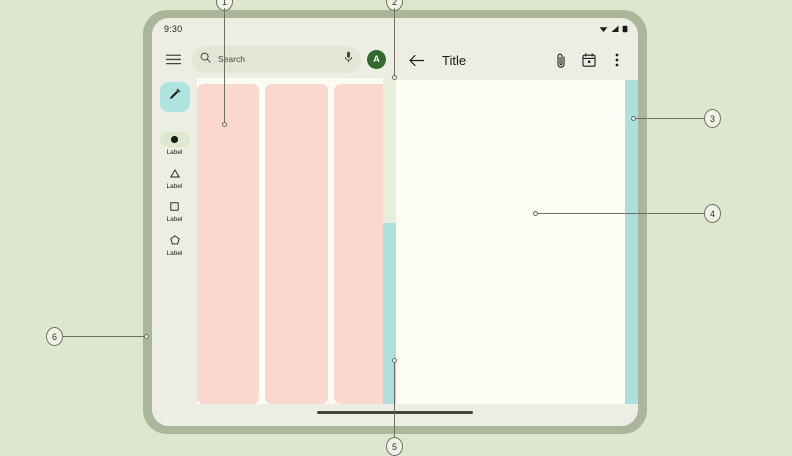 This screenshot has height=456, width=792. What do you see at coordinates (712, 213) in the screenshot?
I see `callout-number-4: 4` at bounding box center [712, 213].